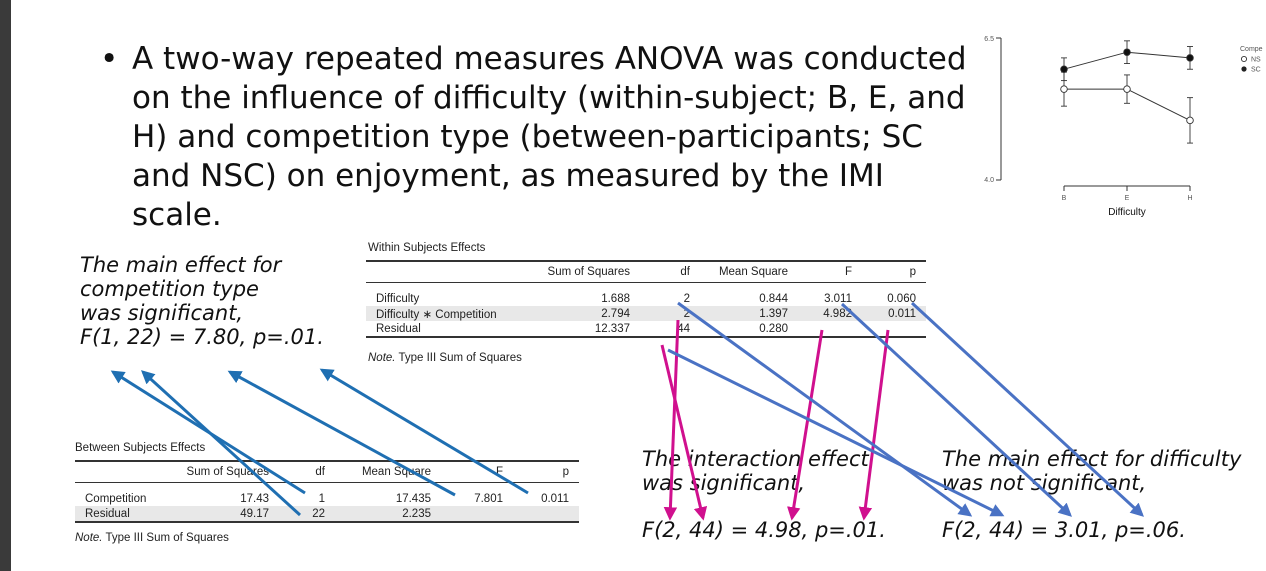 Image resolution: width=1266 pixels, height=571 pixels. What do you see at coordinates (1044, 483) in the screenshot?
I see `annotation-line: was not significant,` at bounding box center [1044, 483].